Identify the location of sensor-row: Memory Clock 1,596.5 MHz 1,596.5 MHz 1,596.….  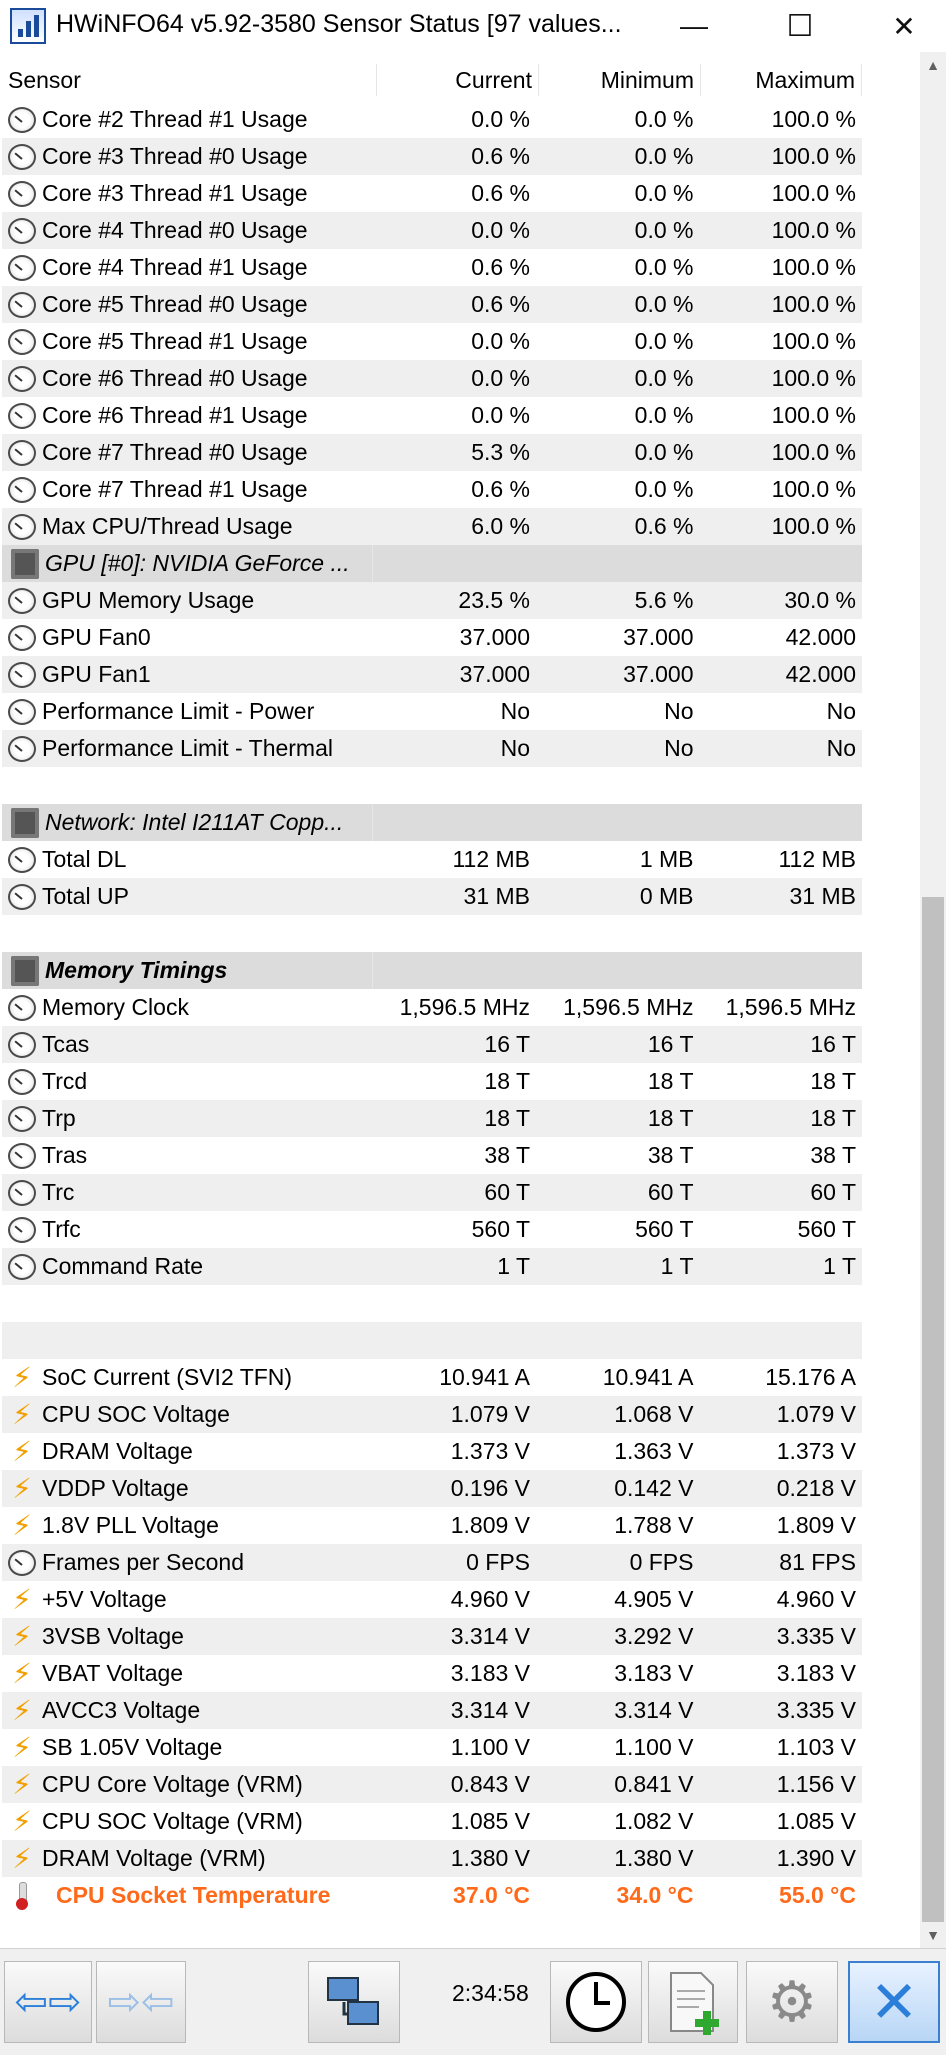
(432, 1007).